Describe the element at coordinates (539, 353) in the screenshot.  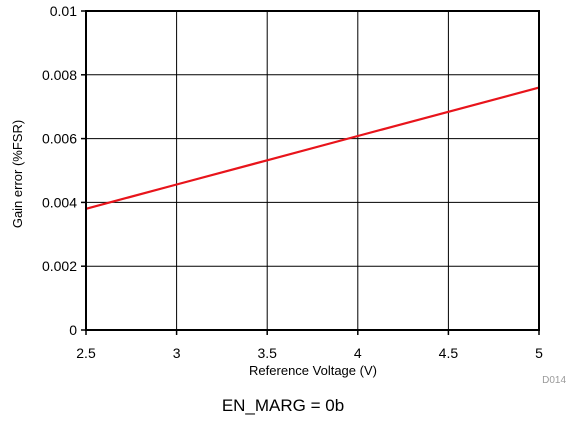
I see `x-tick-label: 5` at that location.